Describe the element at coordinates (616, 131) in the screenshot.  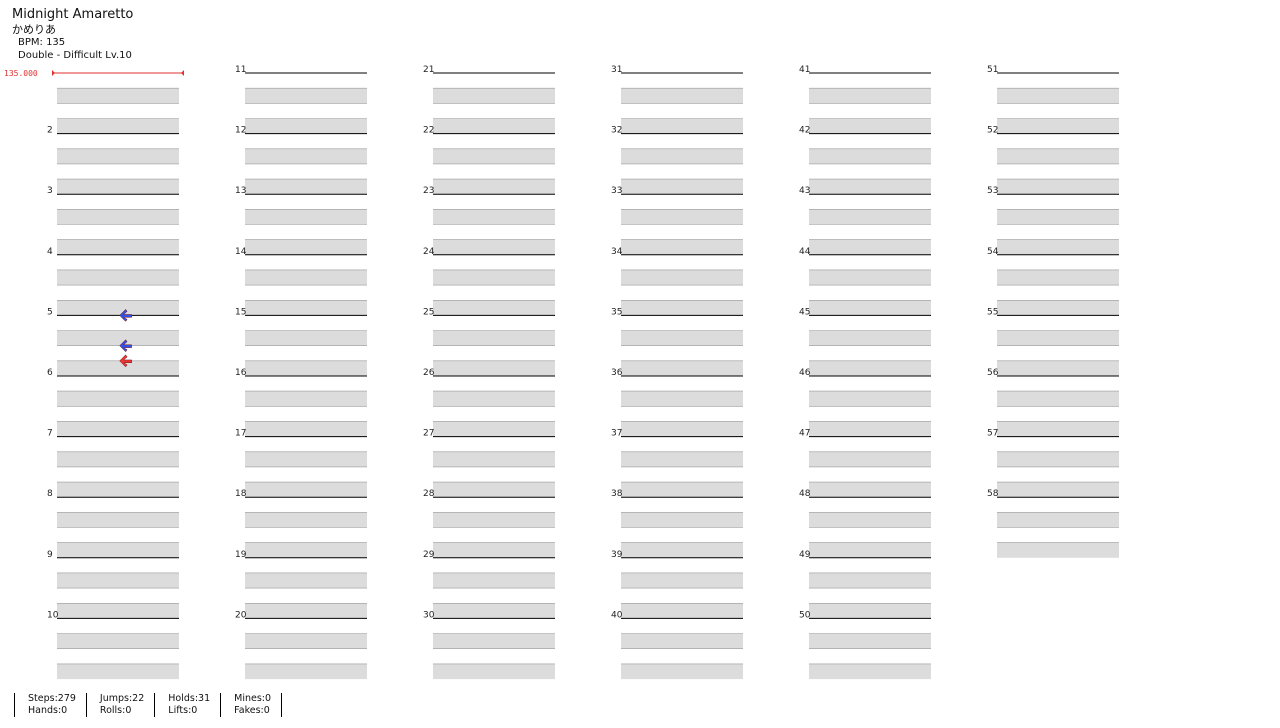
I see `measure-number: 32` at that location.